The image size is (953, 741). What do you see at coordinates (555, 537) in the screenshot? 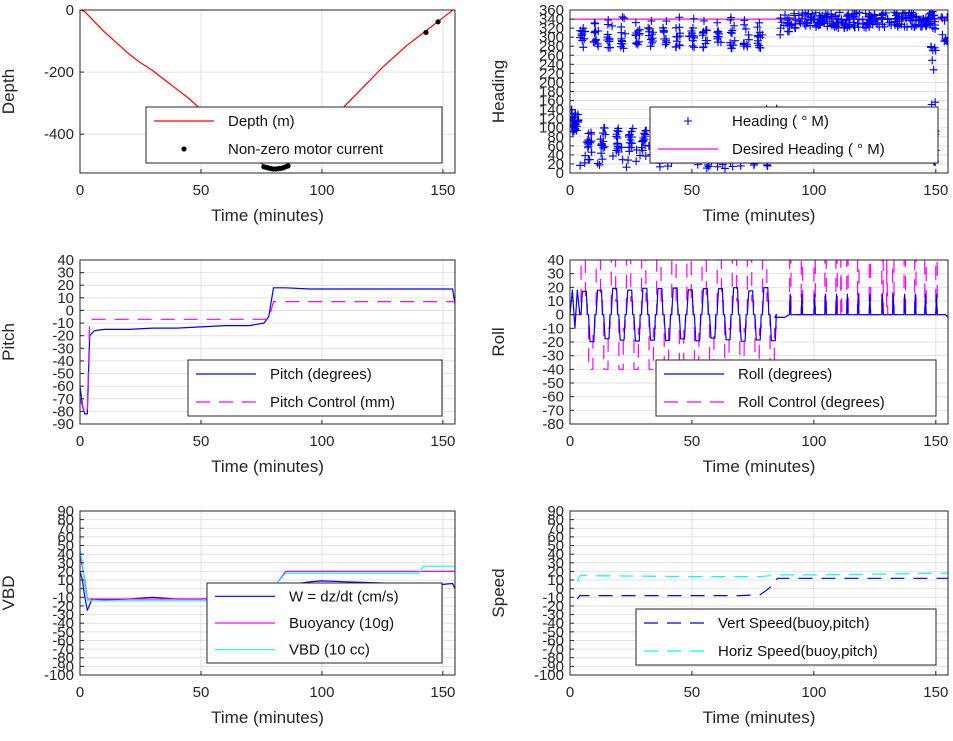
I see `speed-y-tick-label: 60` at bounding box center [555, 537].